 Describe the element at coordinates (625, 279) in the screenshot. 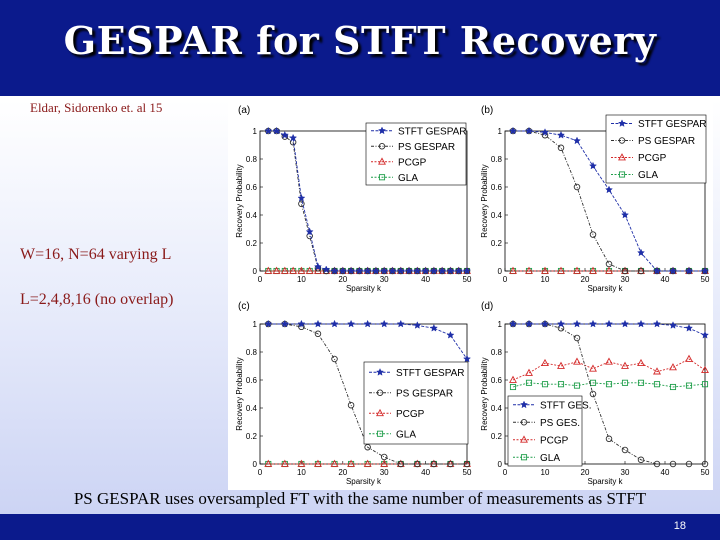

I see `x-tick-label: 30` at that location.